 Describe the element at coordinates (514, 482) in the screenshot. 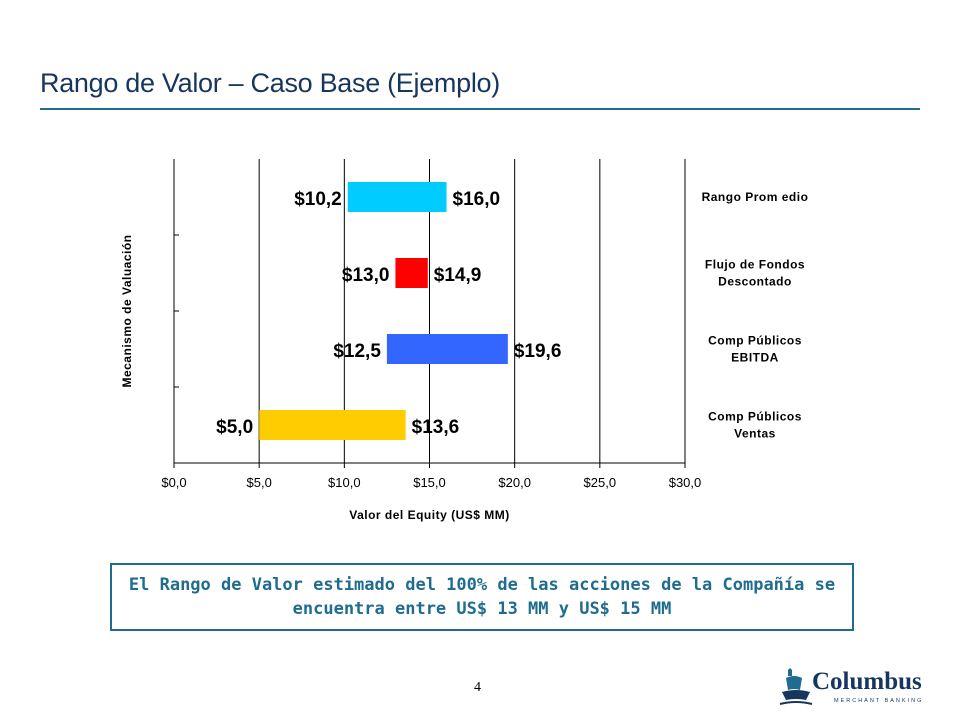

I see `x-tick-label: $20,0` at that location.